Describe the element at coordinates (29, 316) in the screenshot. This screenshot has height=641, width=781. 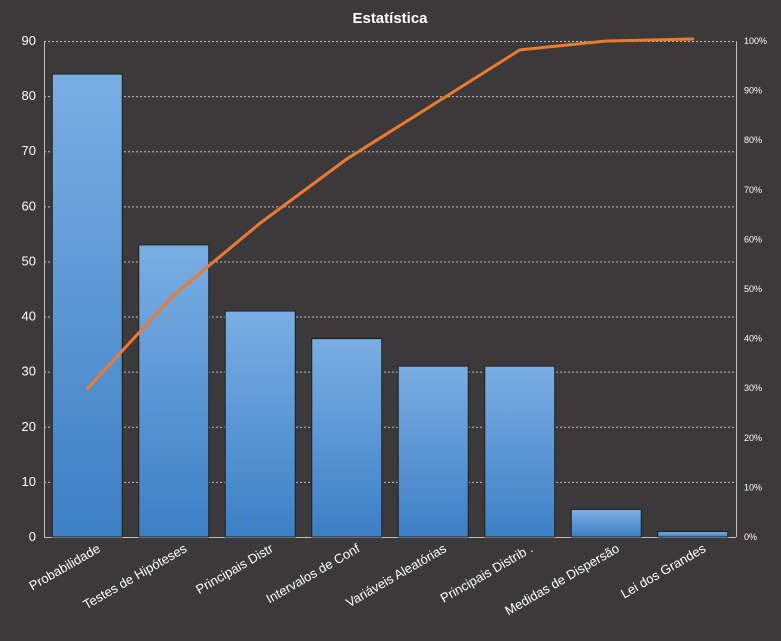
I see `left-tick-label: 40` at that location.